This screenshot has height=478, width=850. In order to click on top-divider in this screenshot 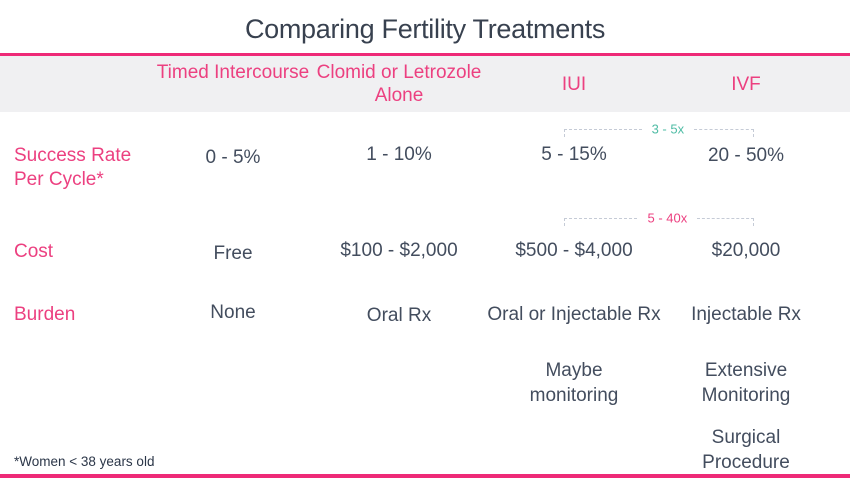, I will do `click(425, 54)`.